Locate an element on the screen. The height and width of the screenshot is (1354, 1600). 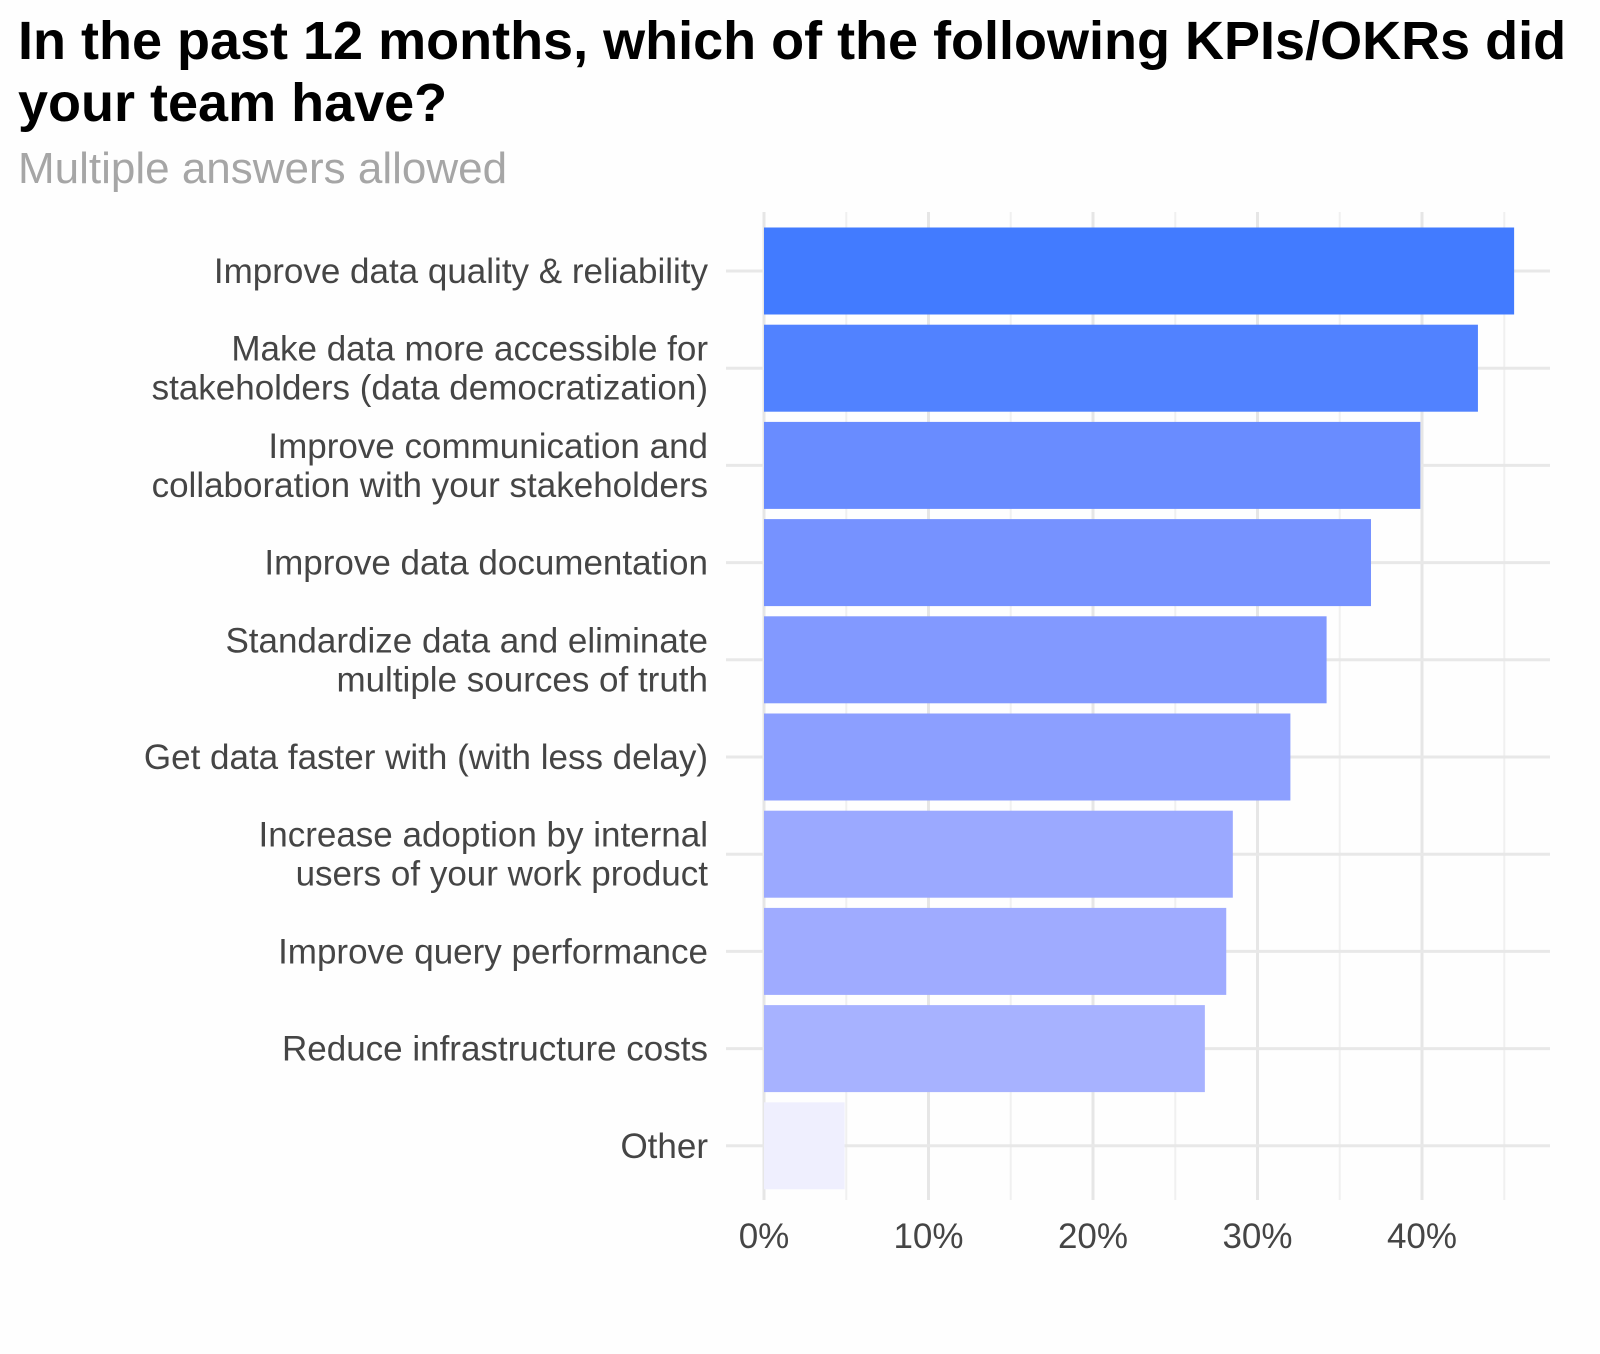
x-tick-label: 40% is located at coordinates (1422, 1236).